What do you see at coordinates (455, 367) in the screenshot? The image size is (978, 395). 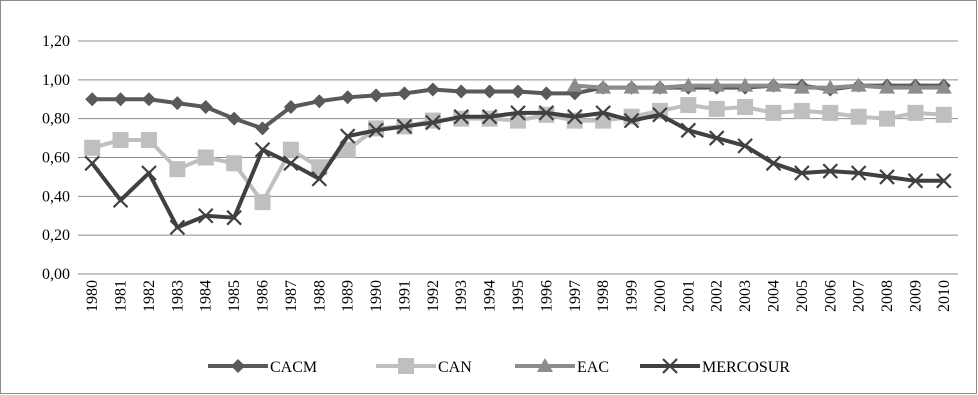 I see `legend-label: CAN` at bounding box center [455, 367].